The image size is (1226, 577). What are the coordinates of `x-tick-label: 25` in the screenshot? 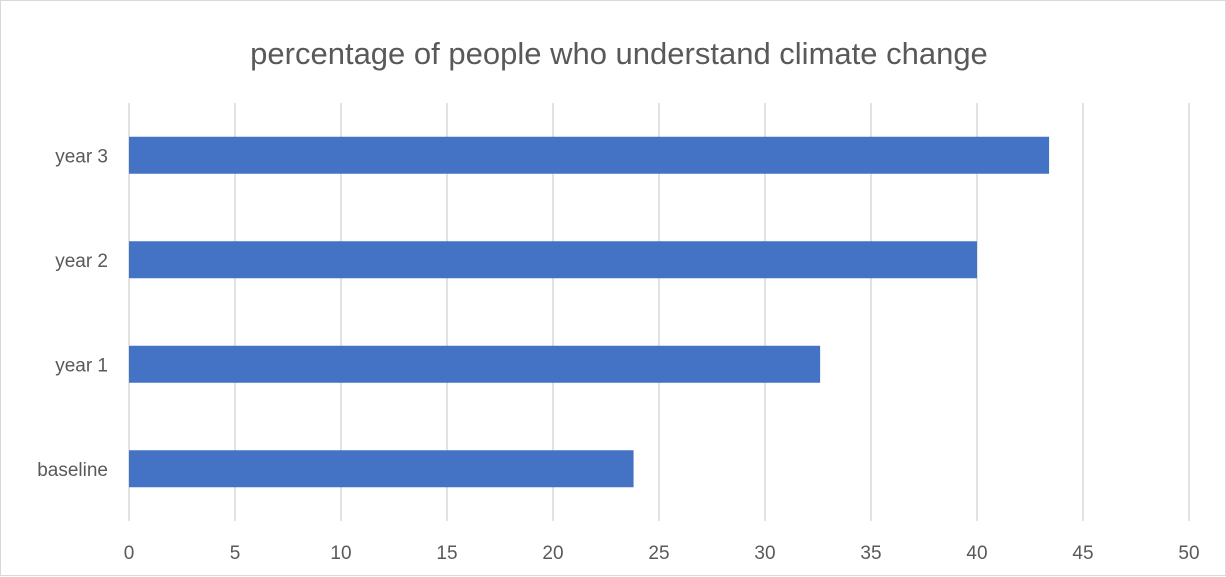 It's located at (658, 553).